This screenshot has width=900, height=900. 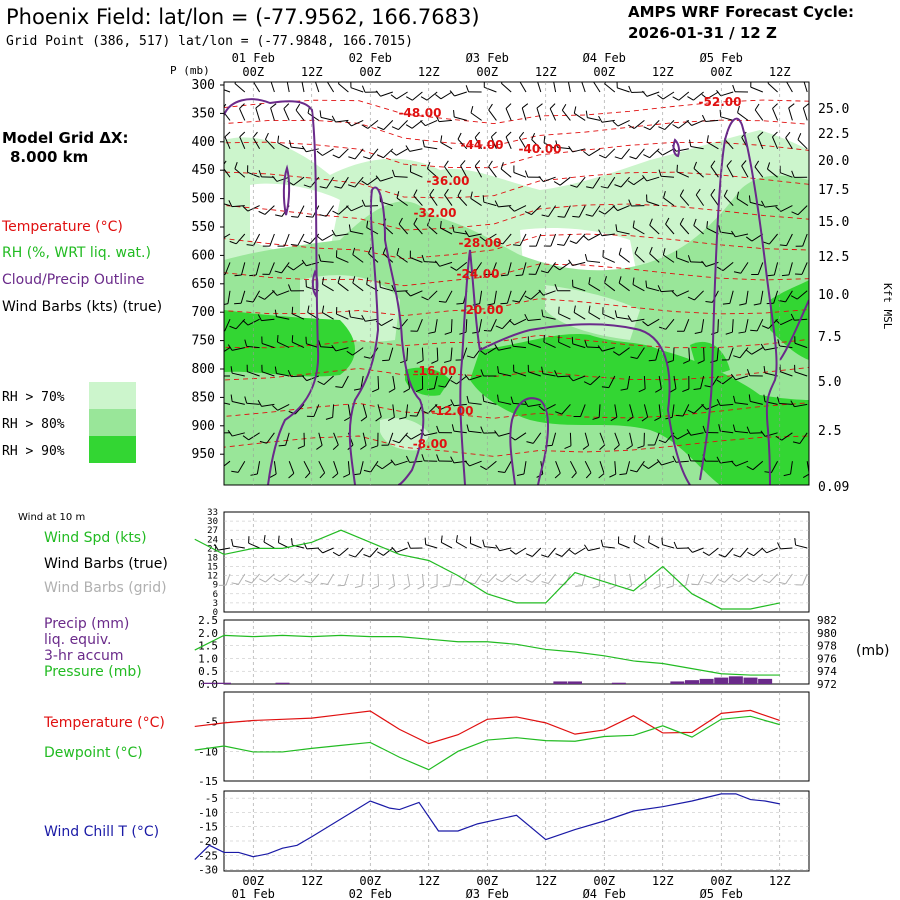 I want to click on surface-barb-true-flag, so click(x=722, y=556).